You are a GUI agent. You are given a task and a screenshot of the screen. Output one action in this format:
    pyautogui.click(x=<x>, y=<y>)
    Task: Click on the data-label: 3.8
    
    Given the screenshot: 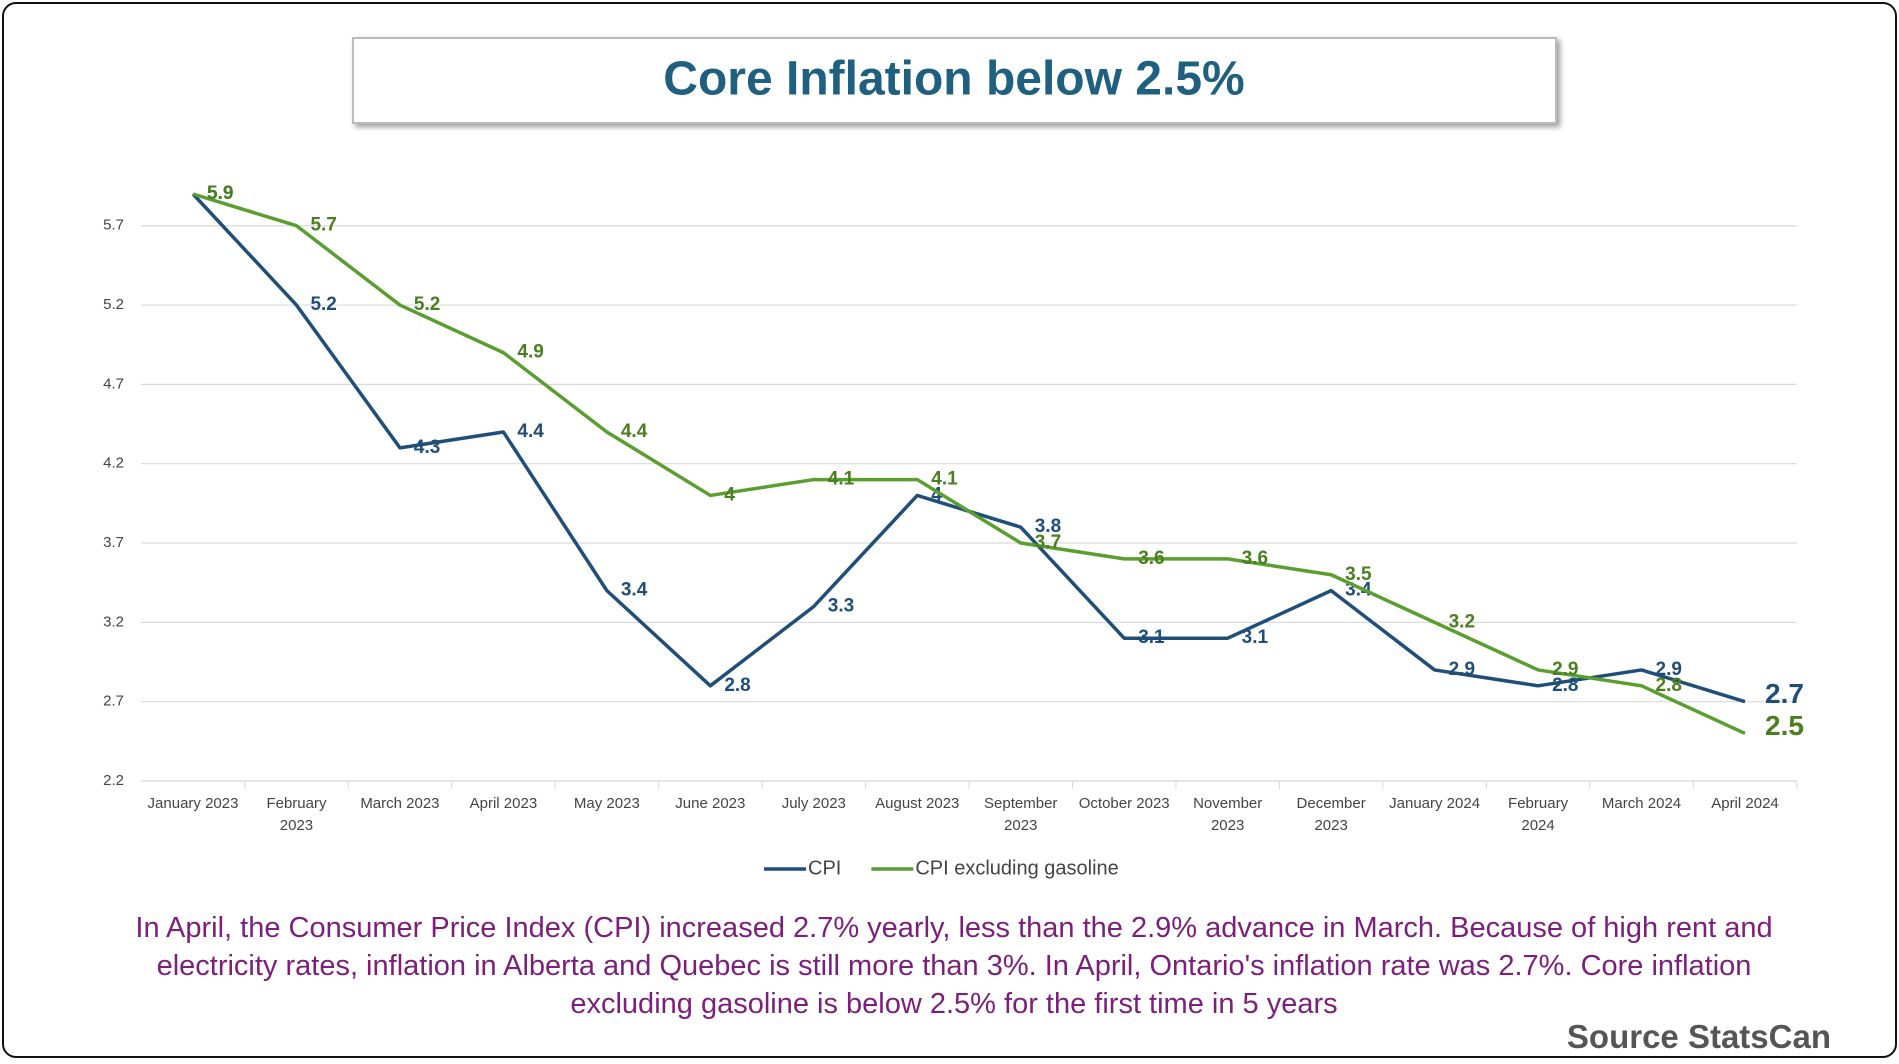 What is the action you would take?
    pyautogui.click(x=1048, y=526)
    